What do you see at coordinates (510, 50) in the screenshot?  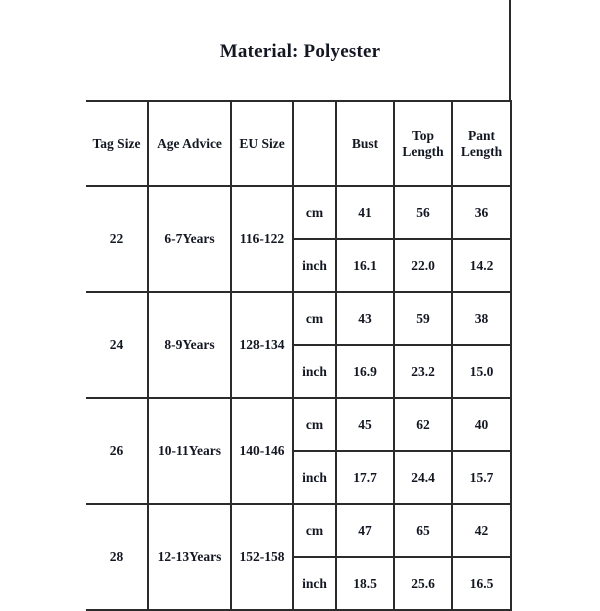 I see `top-right-rule` at bounding box center [510, 50].